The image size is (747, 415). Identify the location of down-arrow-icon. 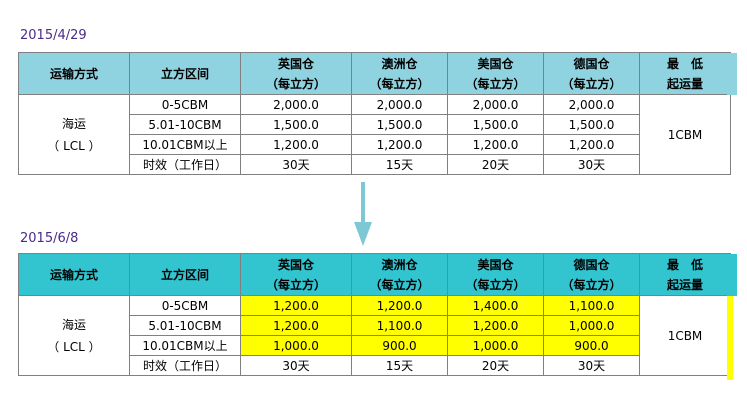
(363, 214).